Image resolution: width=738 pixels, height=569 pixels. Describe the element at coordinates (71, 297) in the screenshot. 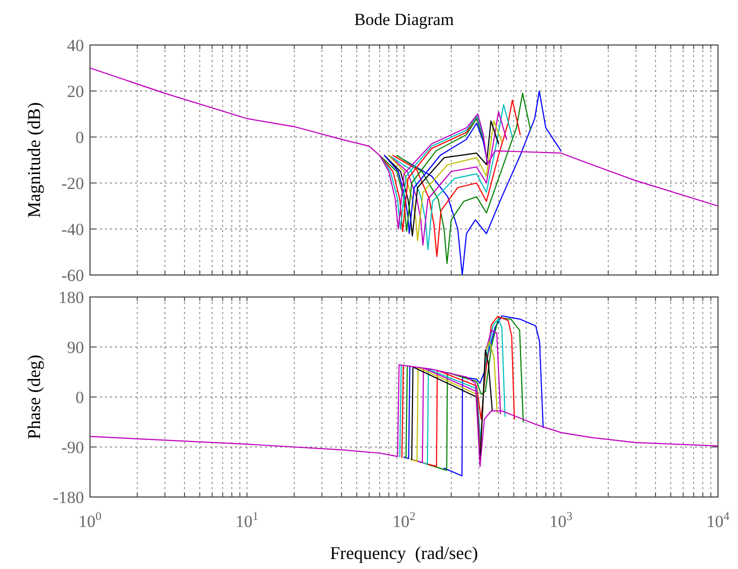

I see `y-tick-label: 180` at that location.